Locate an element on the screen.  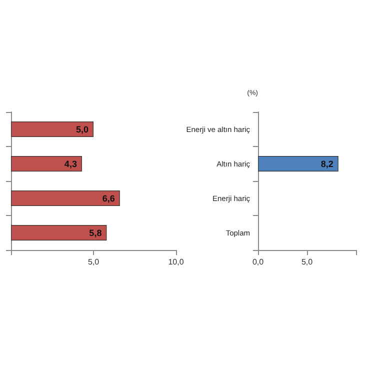
data-label: 5,0 is located at coordinates (82, 129).